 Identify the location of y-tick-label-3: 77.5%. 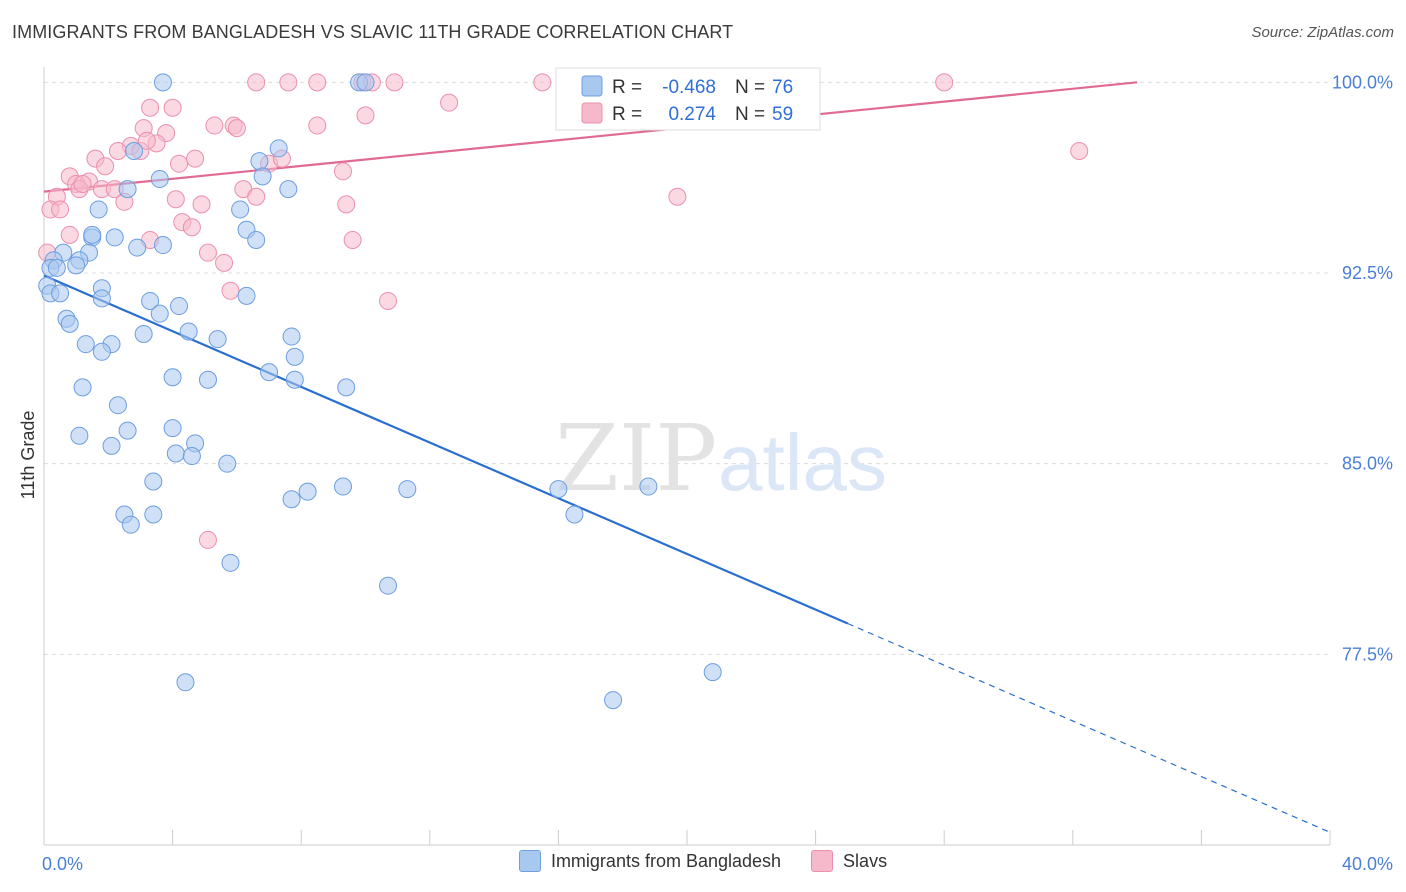
(1367, 654).